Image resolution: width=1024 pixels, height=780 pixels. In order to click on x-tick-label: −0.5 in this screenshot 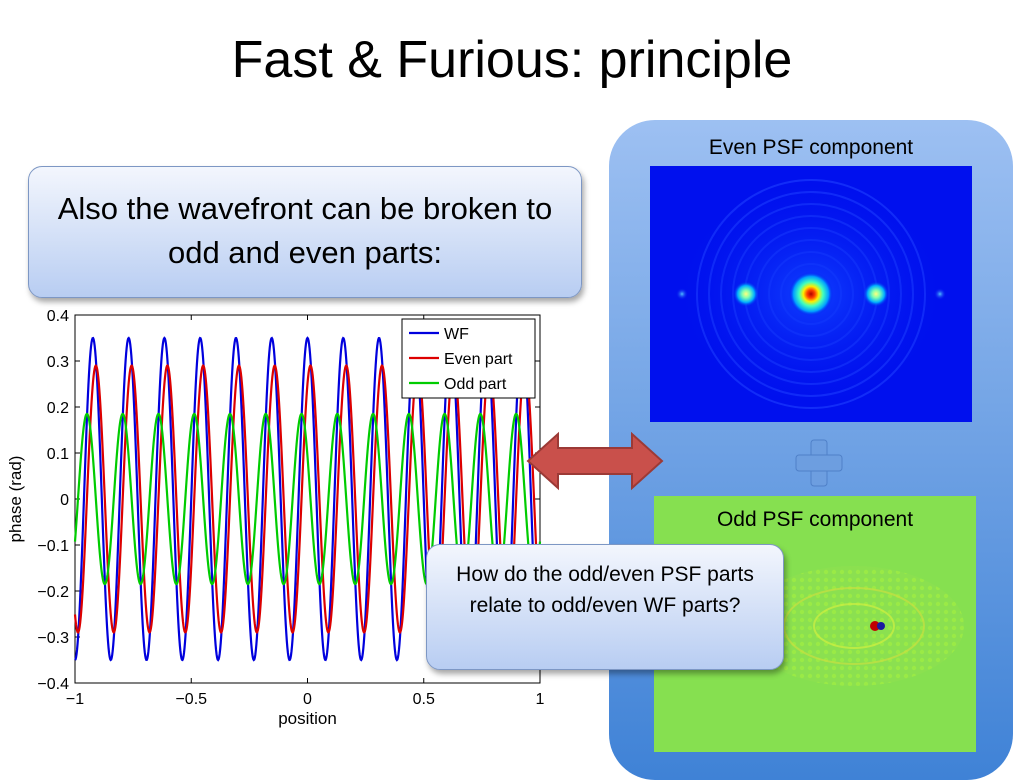, I will do `click(191, 699)`.